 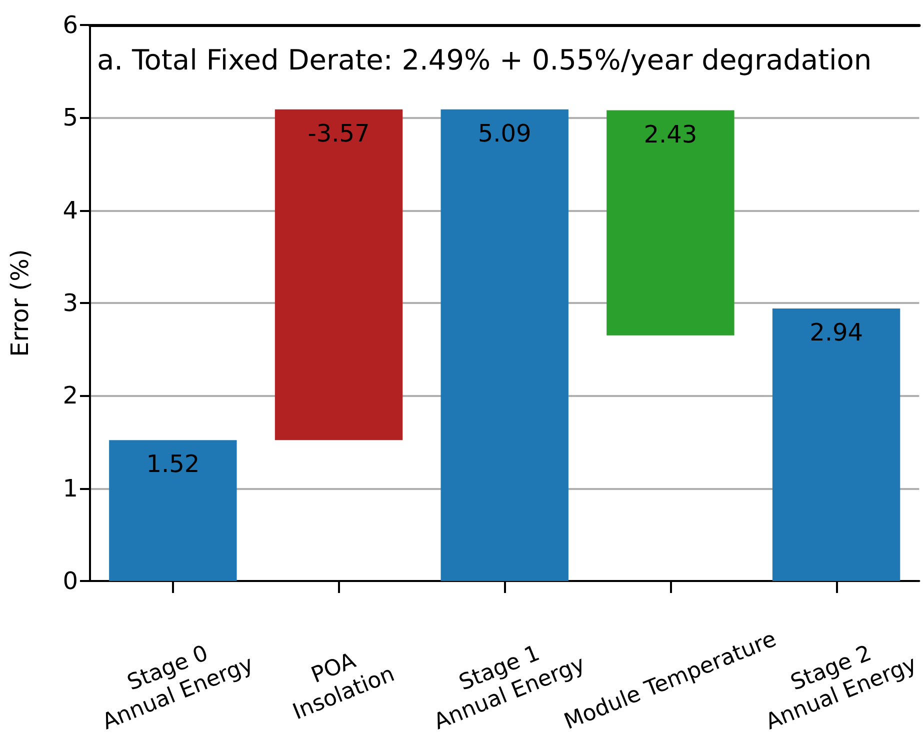 What do you see at coordinates (70, 303) in the screenshot?
I see `y-tick-label: 3` at bounding box center [70, 303].